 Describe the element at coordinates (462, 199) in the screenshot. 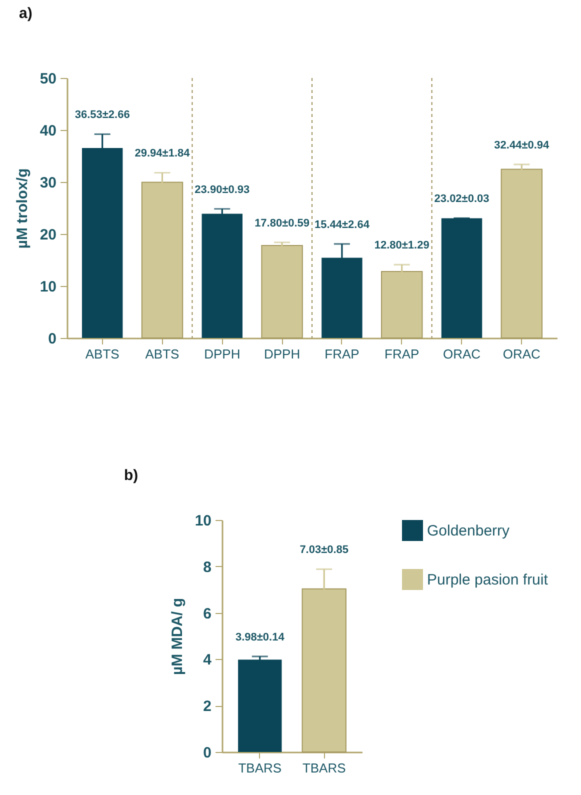

I see `data-label: 23.02±0.03` at that location.